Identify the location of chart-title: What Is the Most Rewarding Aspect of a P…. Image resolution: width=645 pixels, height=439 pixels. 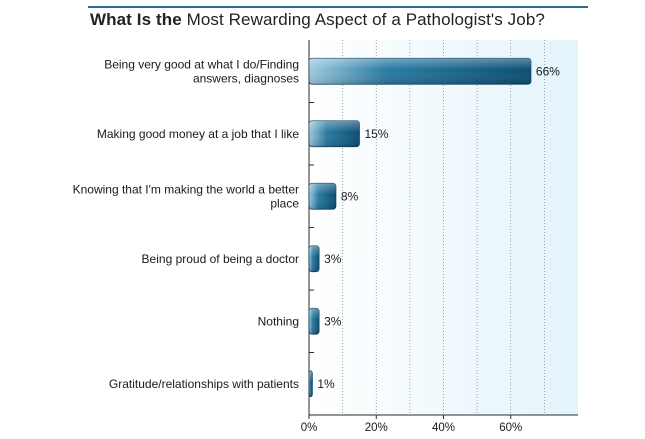
(322, 20).